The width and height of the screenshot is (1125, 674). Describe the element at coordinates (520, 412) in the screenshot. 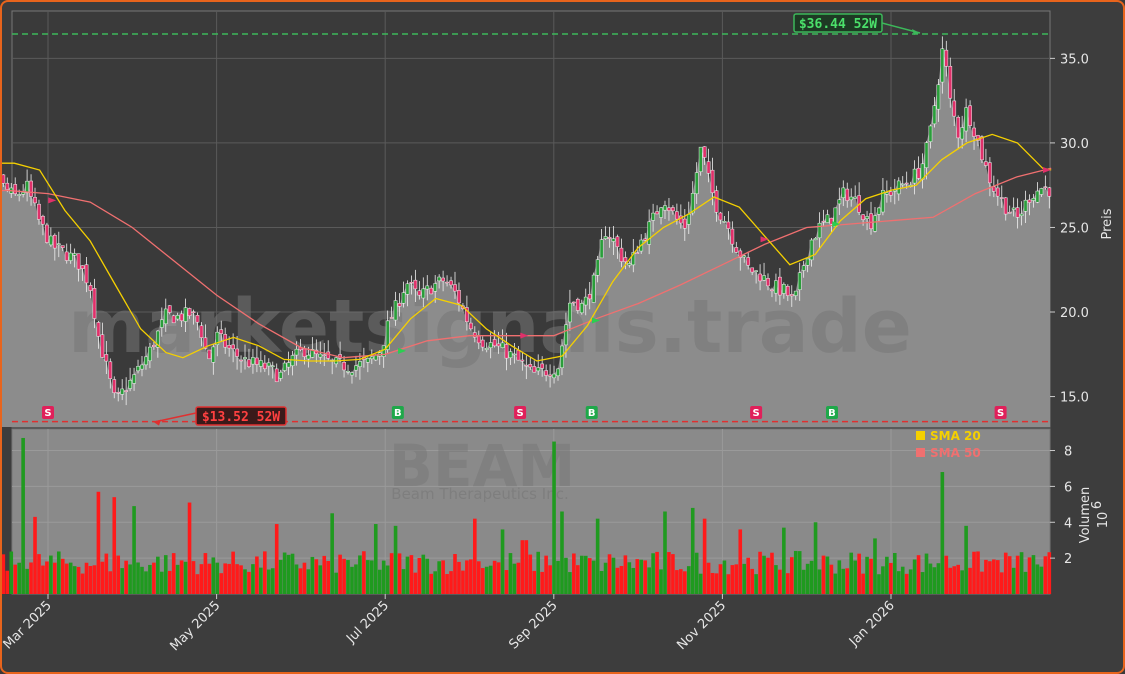

I see `sell-signal-badge` at that location.